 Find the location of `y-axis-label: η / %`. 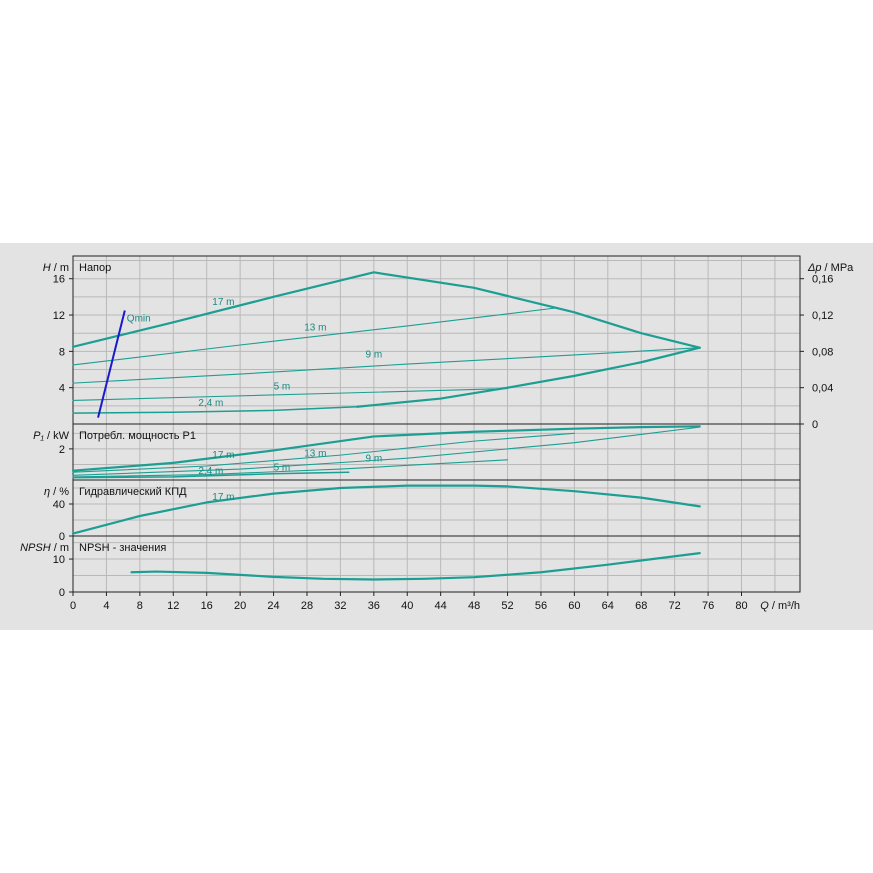

y-axis-label: η / % is located at coordinates (56, 492).